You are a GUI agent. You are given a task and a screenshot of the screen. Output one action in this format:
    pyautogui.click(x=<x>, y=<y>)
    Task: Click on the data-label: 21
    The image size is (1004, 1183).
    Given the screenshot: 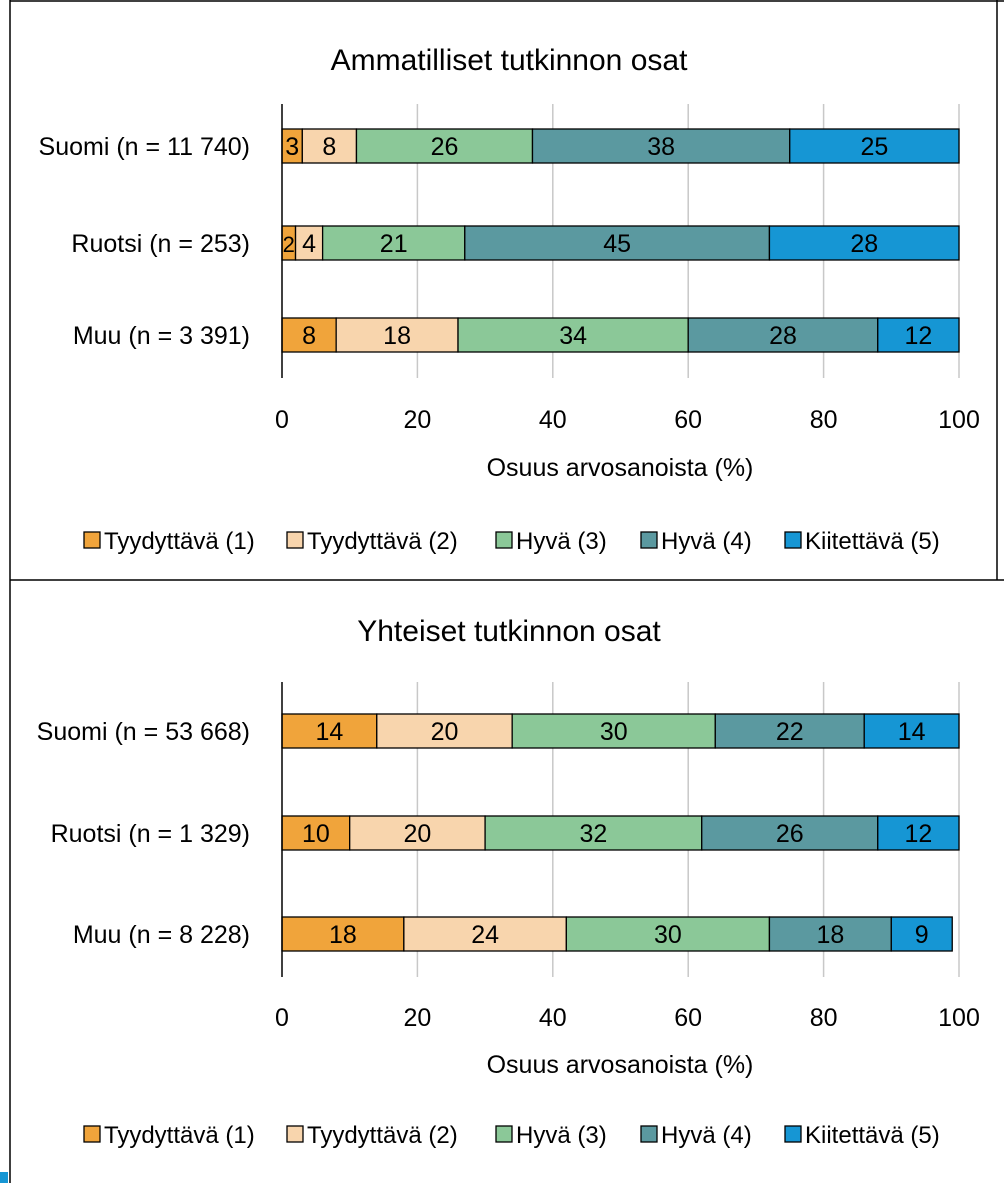 What is the action you would take?
    pyautogui.click(x=394, y=244)
    